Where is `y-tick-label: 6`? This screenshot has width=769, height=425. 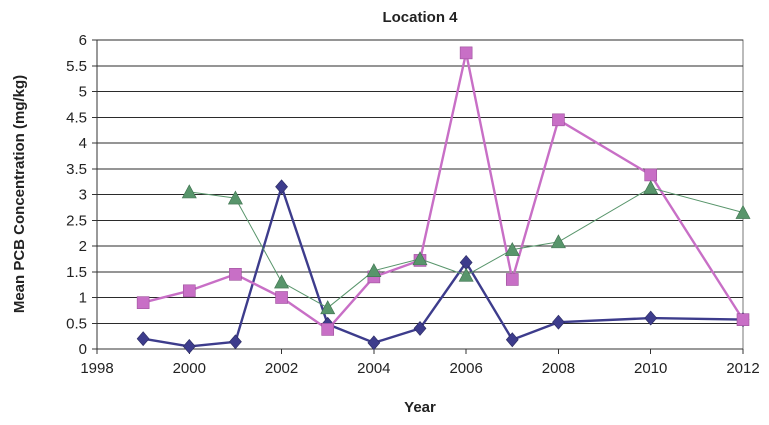
y-tick-label: 6 is located at coordinates (83, 40).